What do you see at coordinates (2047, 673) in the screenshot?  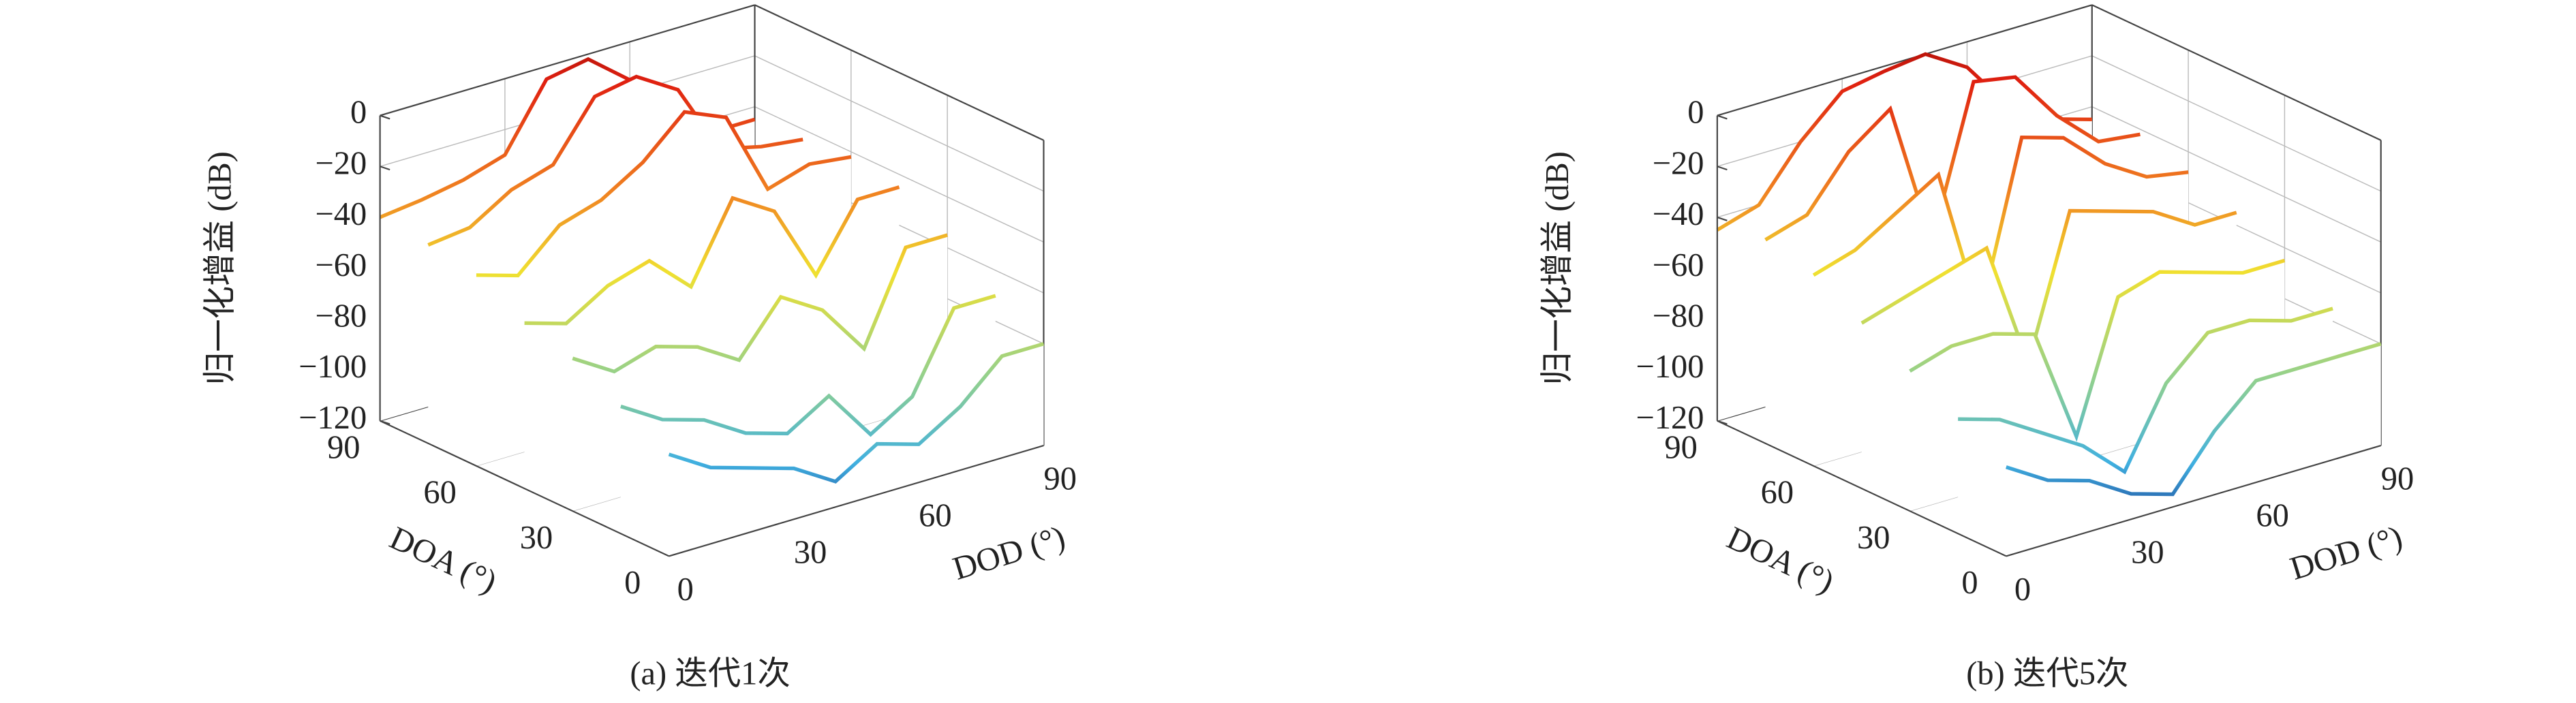 I see `caption: (b) 迭代5次` at bounding box center [2047, 673].